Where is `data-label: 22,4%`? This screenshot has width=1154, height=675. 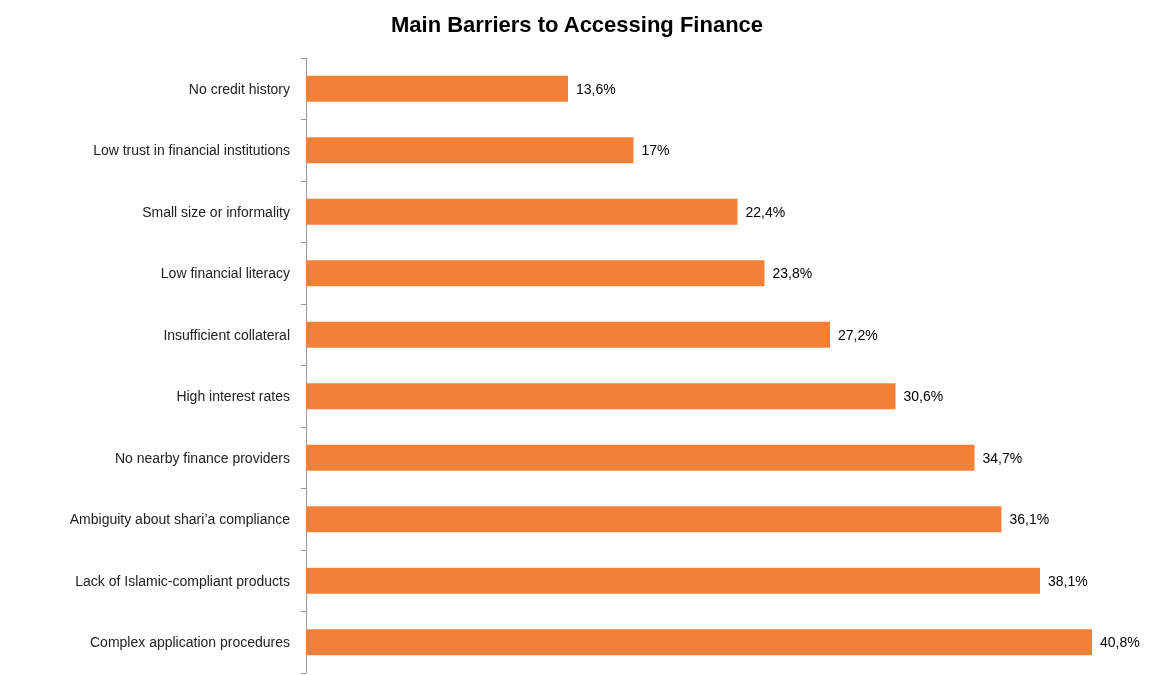
data-label: 22,4% is located at coordinates (765, 211).